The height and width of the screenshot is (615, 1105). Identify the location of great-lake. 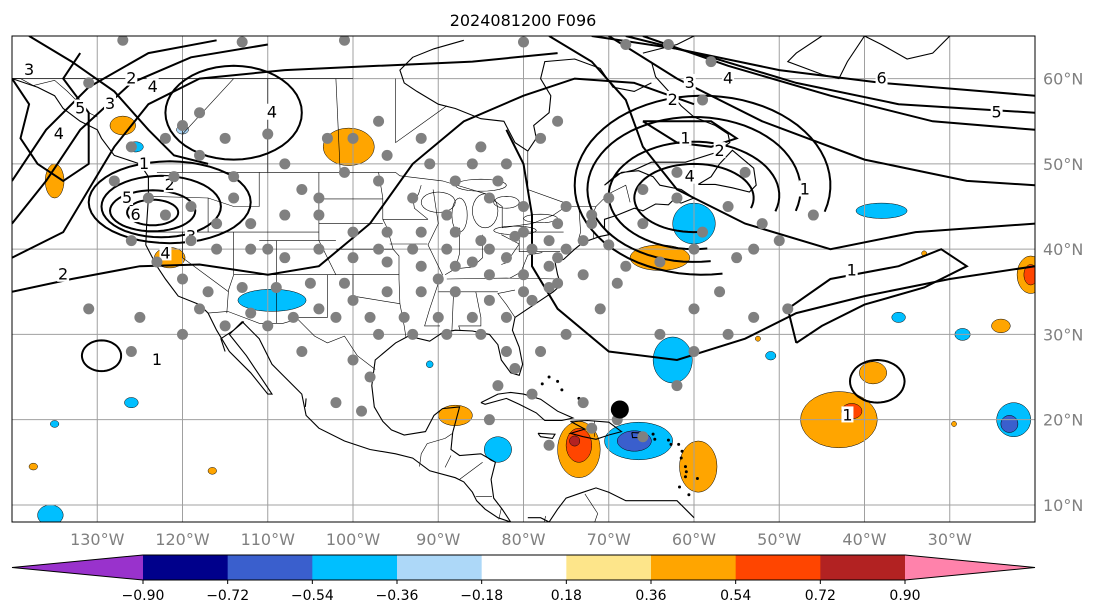
(540, 218).